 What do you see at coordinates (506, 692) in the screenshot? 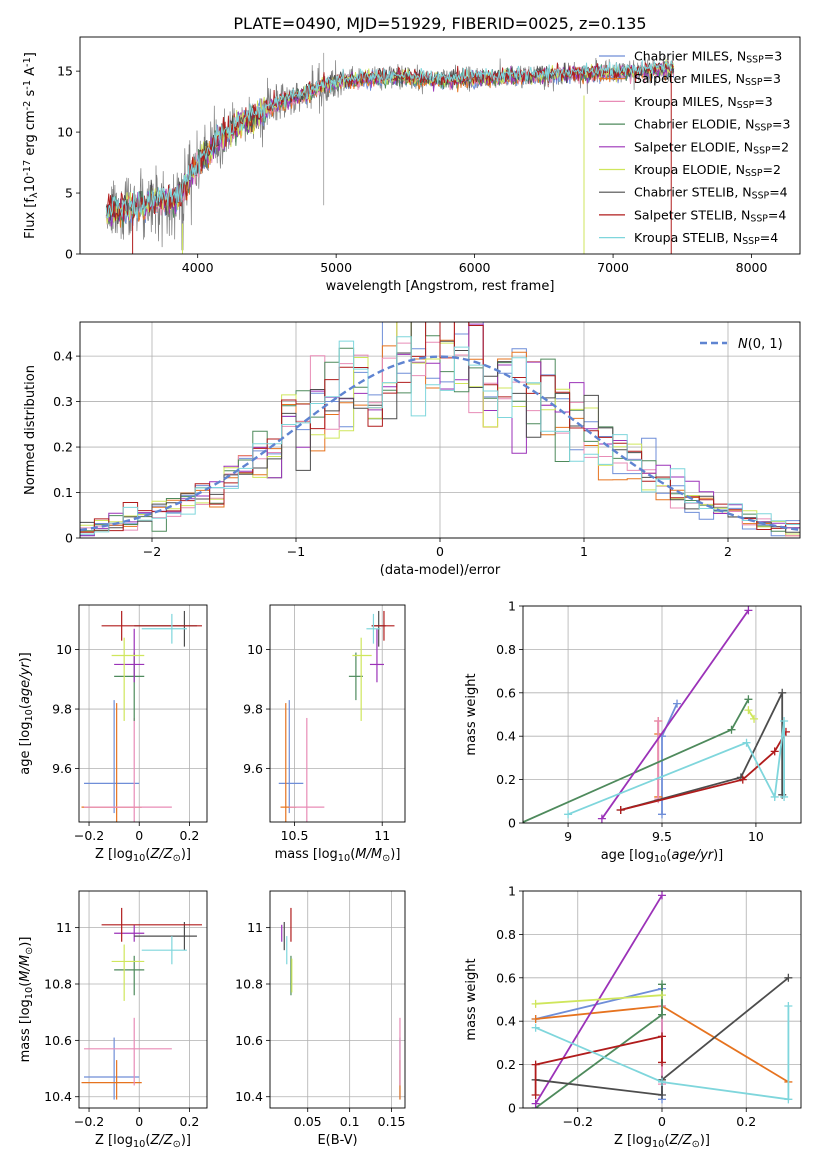
I see `y-tick-label: 0.6` at bounding box center [506, 692].